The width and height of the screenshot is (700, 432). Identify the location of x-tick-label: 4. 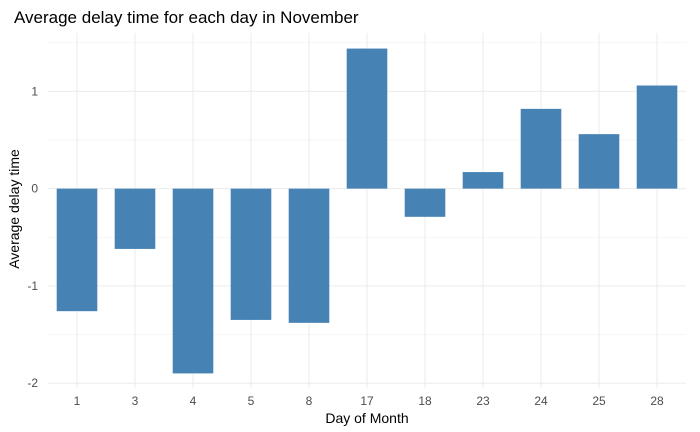
(193, 401).